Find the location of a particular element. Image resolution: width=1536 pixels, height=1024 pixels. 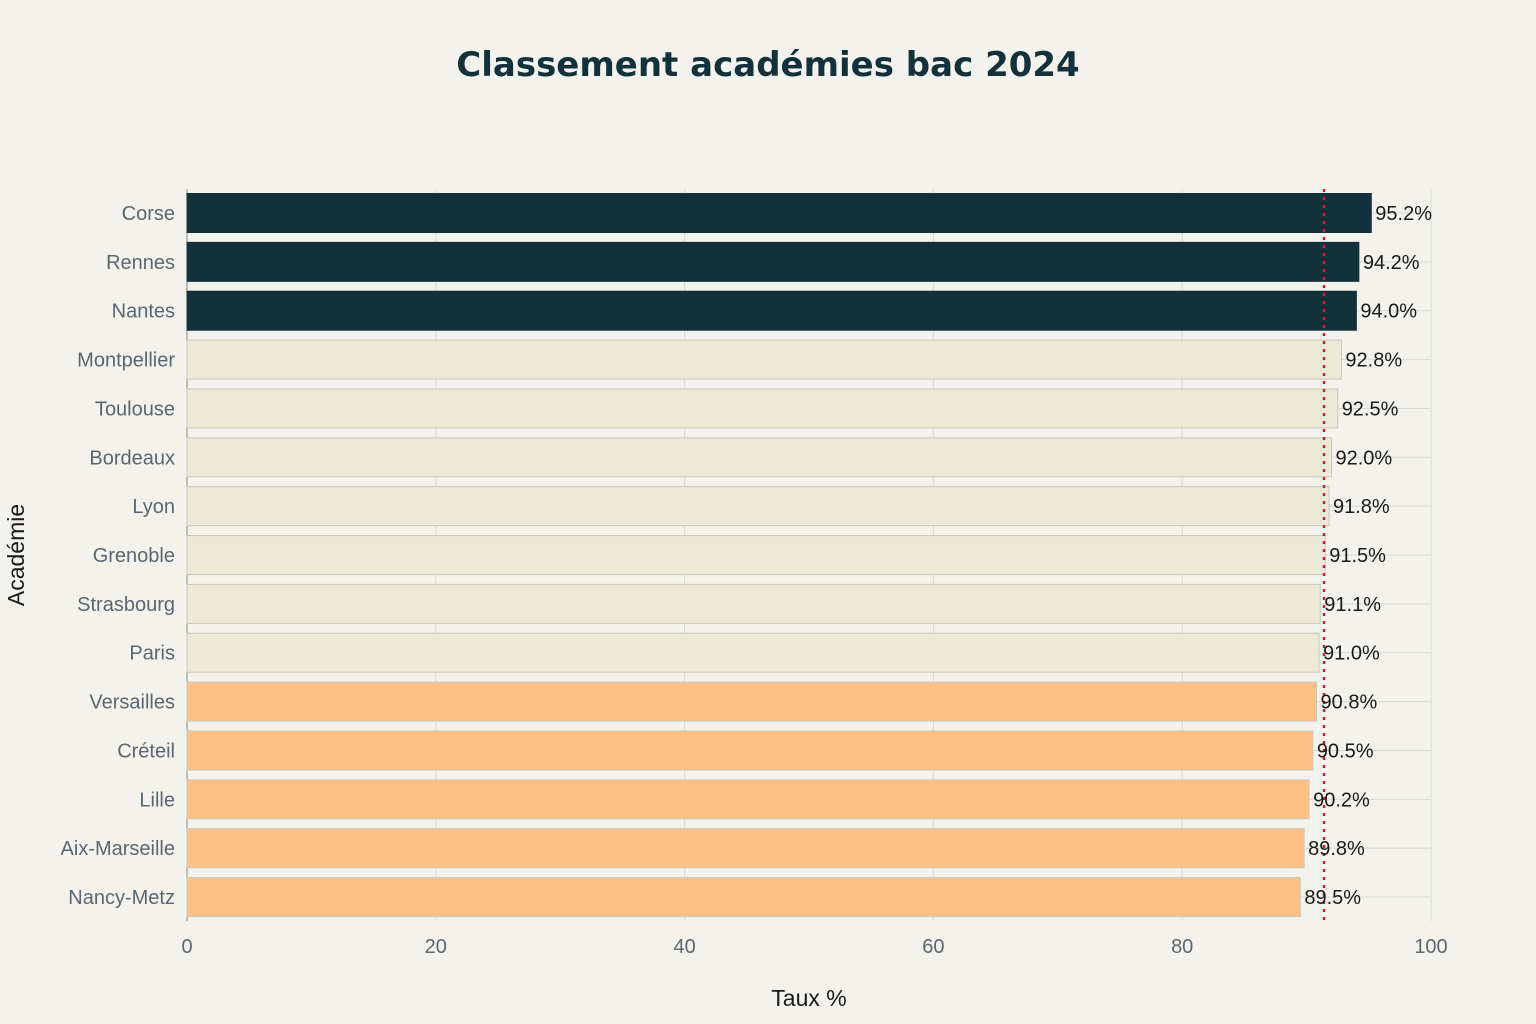

category-label: Lyon is located at coordinates (153, 507).